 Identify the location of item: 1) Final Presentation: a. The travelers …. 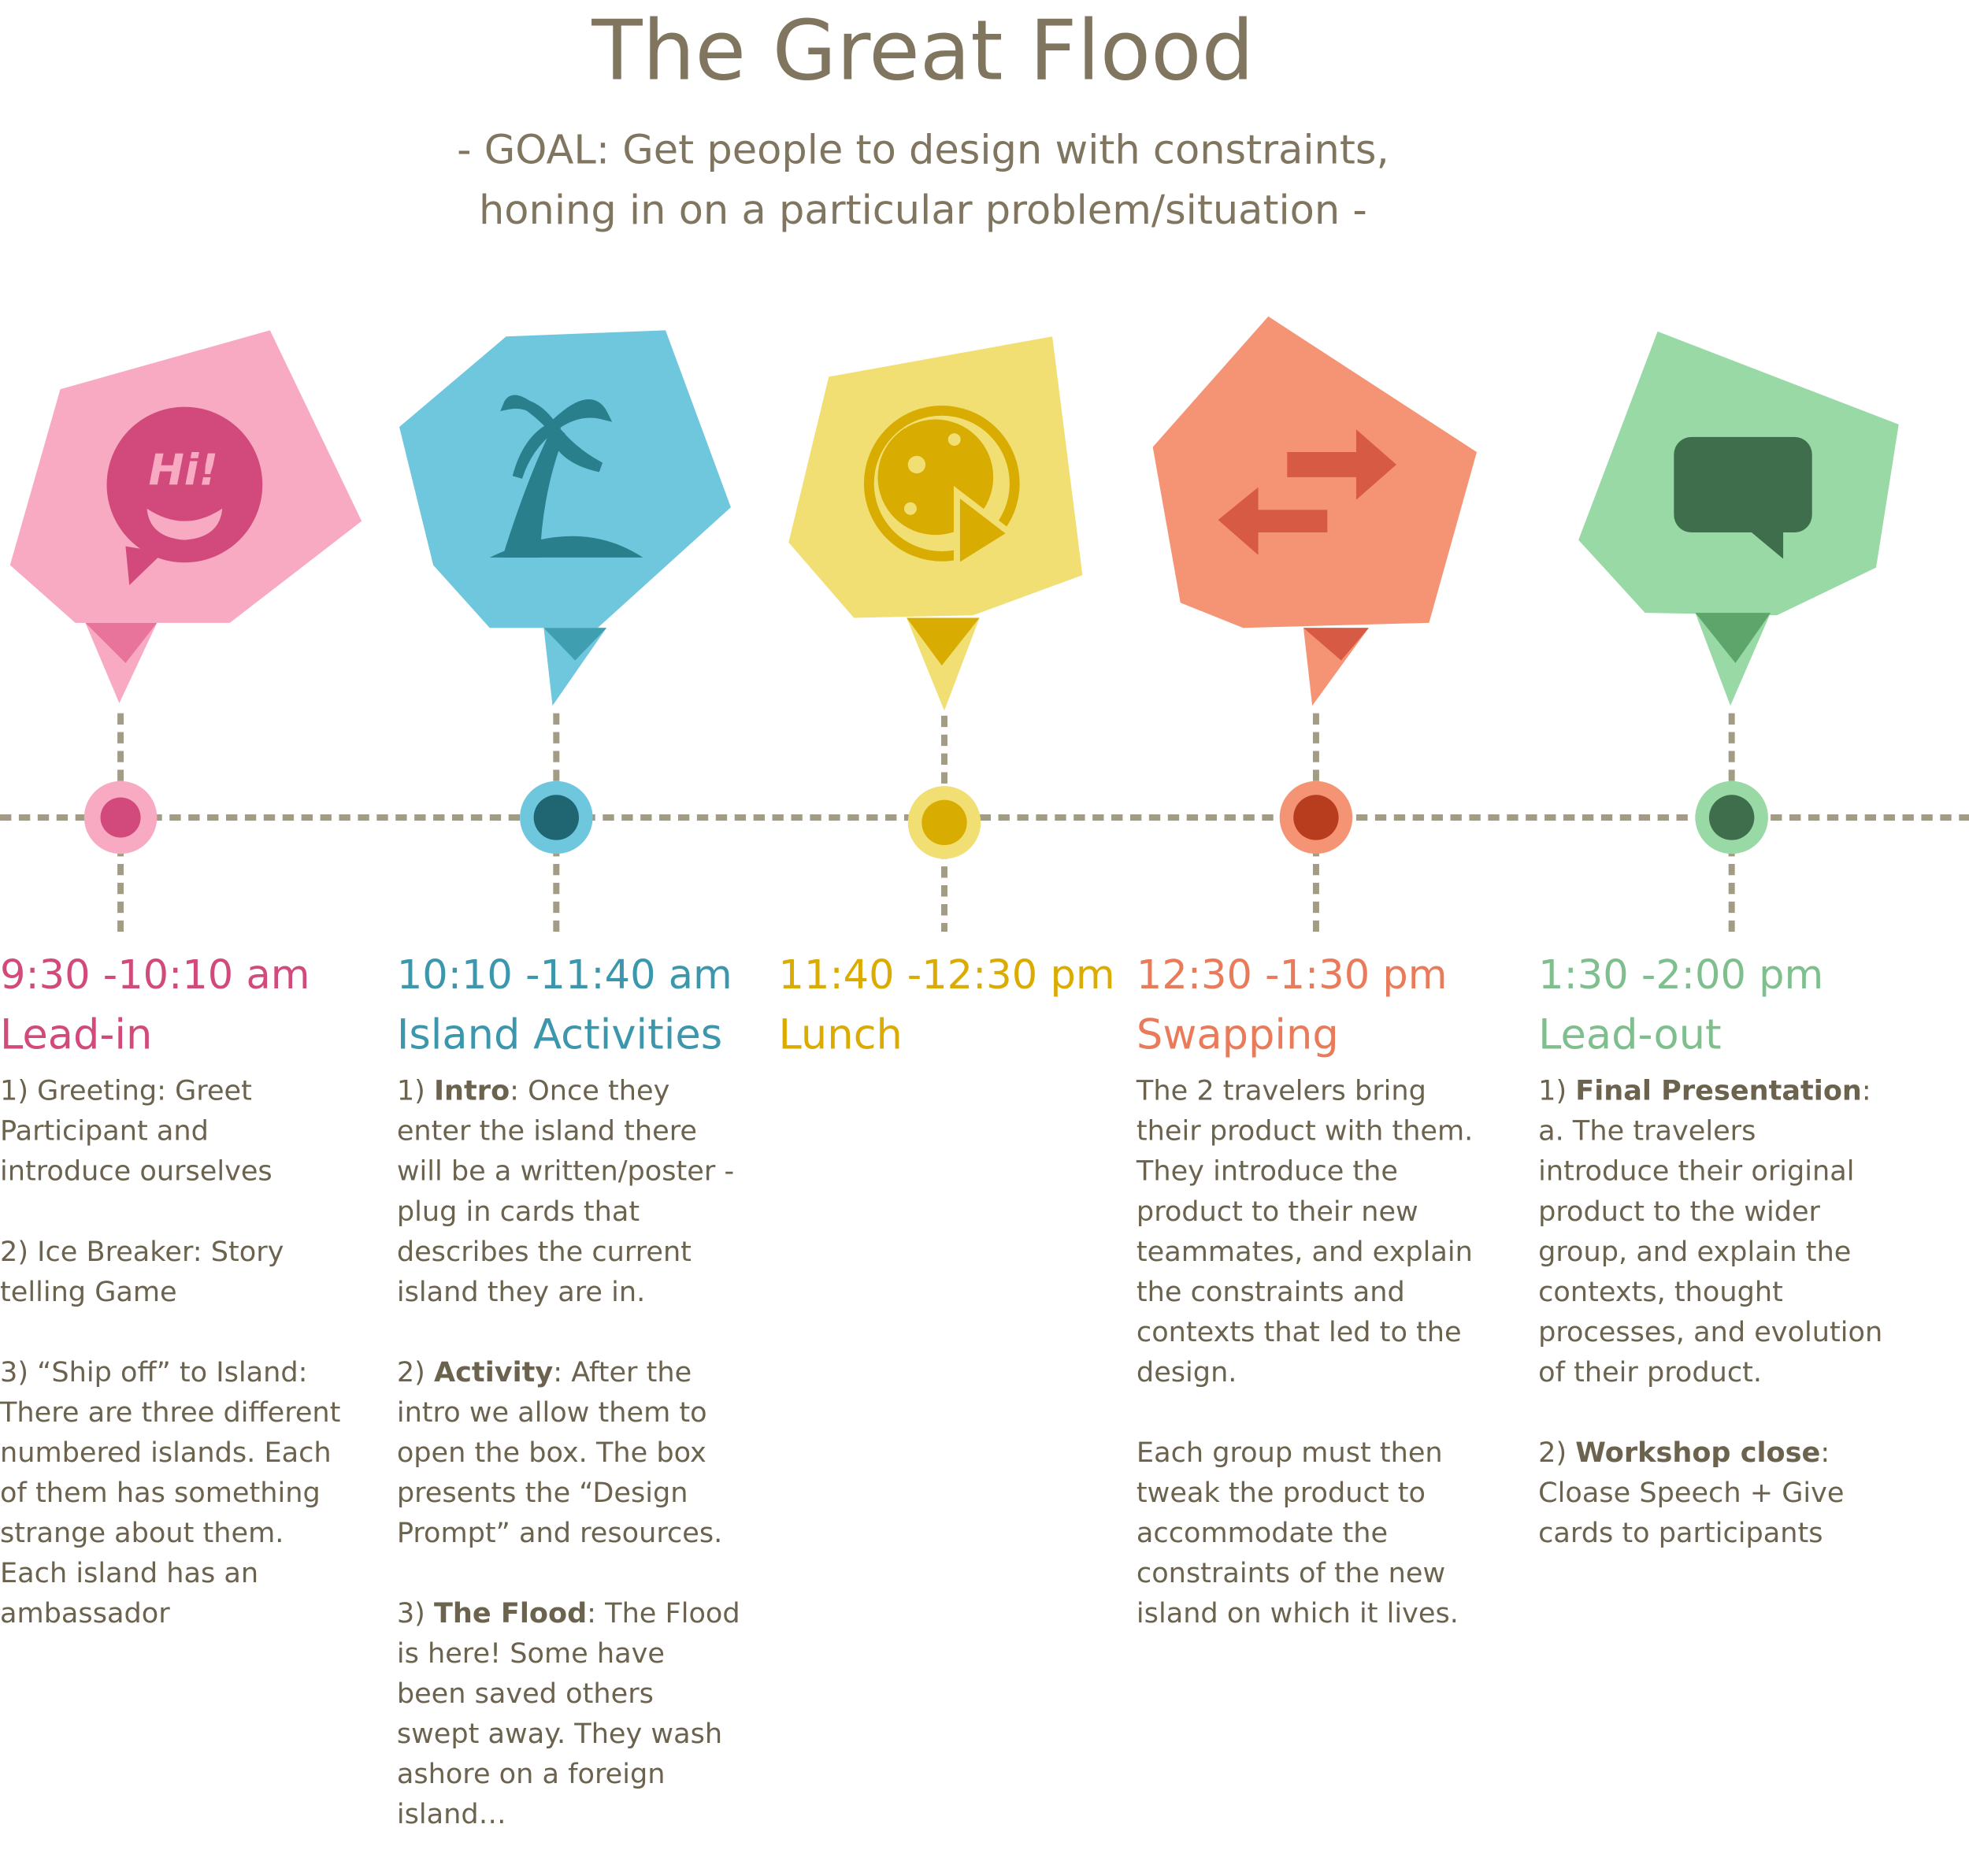
(1710, 1233).